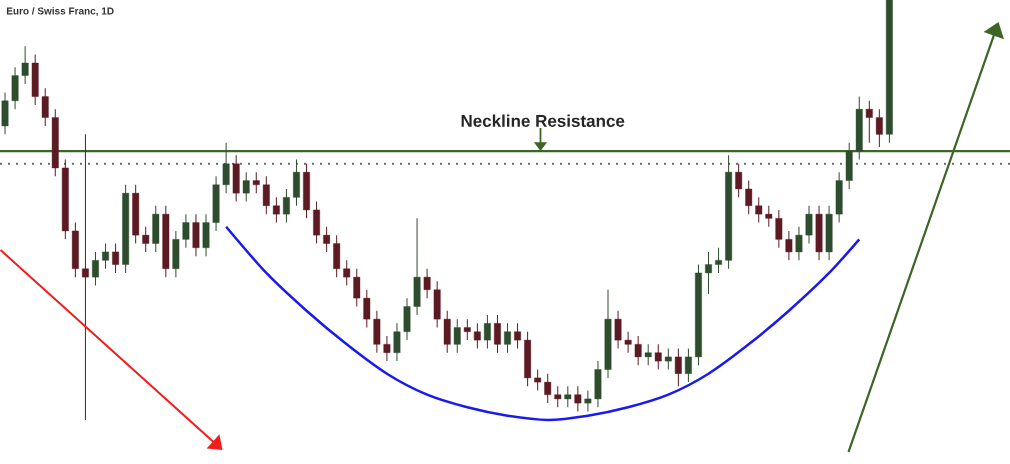 The height and width of the screenshot is (464, 1010). Describe the element at coordinates (543, 120) in the screenshot. I see `ref-line-label: Neckline Resistance` at that location.